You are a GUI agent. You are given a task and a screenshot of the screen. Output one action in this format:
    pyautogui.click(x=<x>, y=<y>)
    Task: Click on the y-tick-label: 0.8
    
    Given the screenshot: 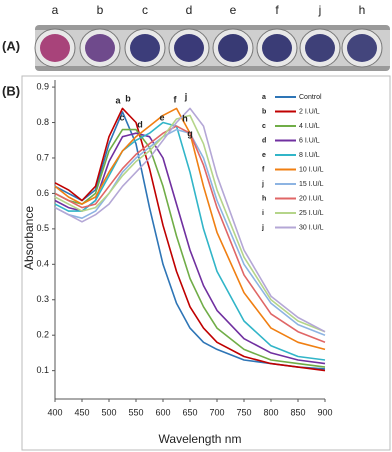 What is the action you would take?
    pyautogui.click(x=42, y=122)
    